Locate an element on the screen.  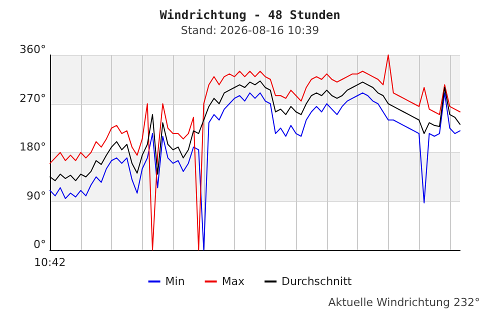
legend-label: Min is located at coordinates (175, 281).